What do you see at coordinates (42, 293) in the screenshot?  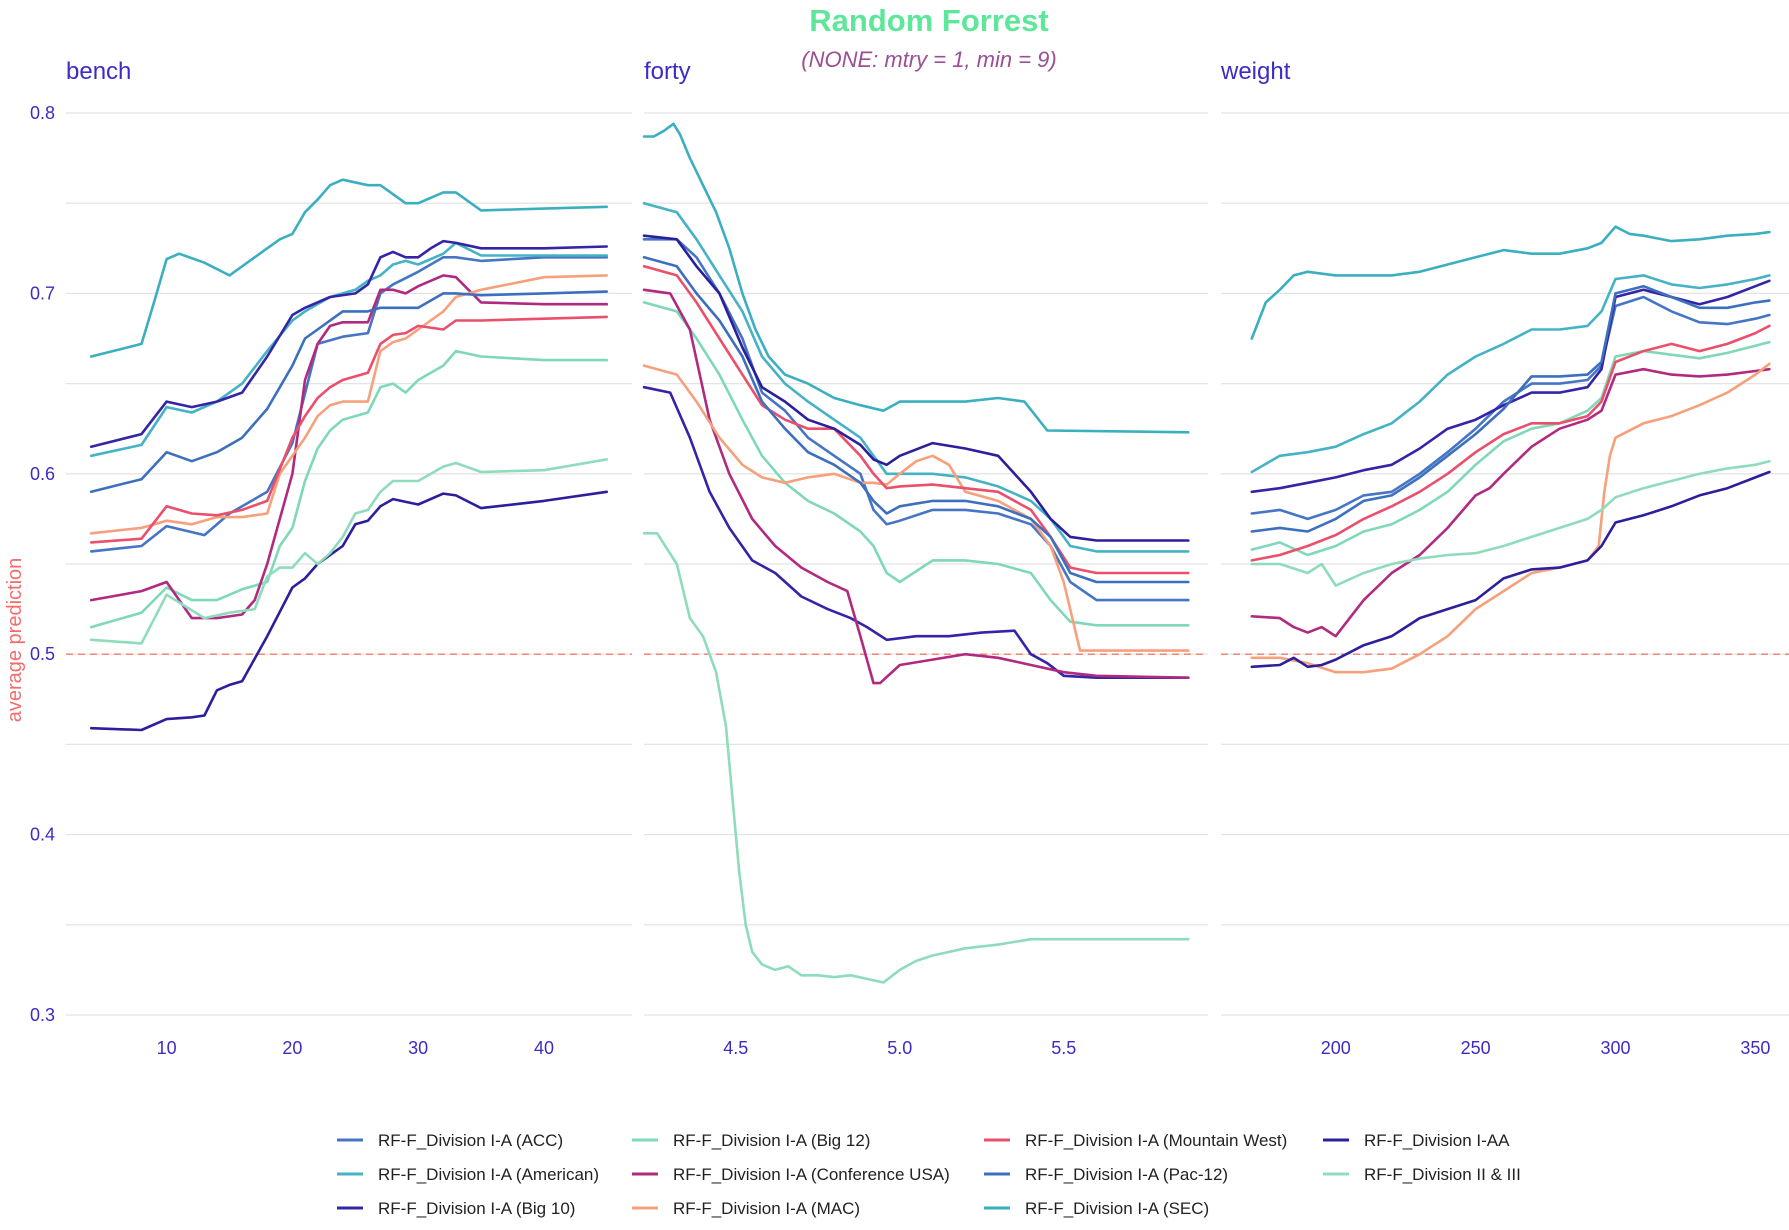 I see `y-tick-label: 0.7` at bounding box center [42, 293].